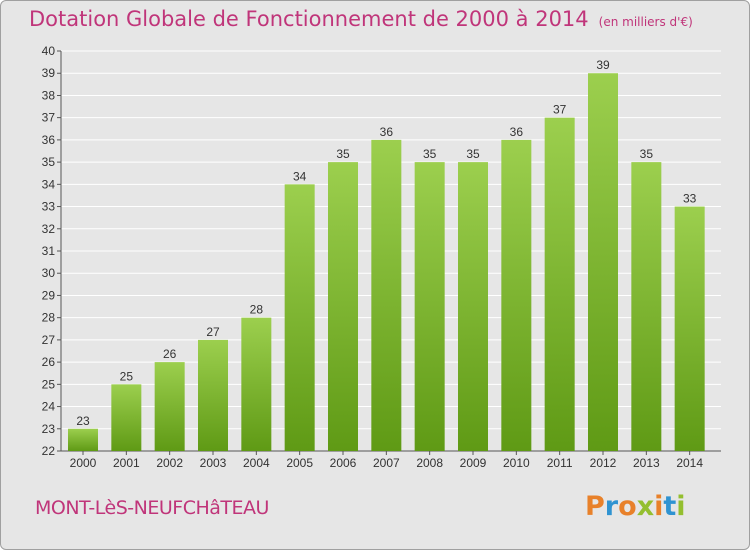 The height and width of the screenshot is (550, 750). Describe the element at coordinates (49, 51) in the screenshot. I see `y-tick-label: 40` at that location.